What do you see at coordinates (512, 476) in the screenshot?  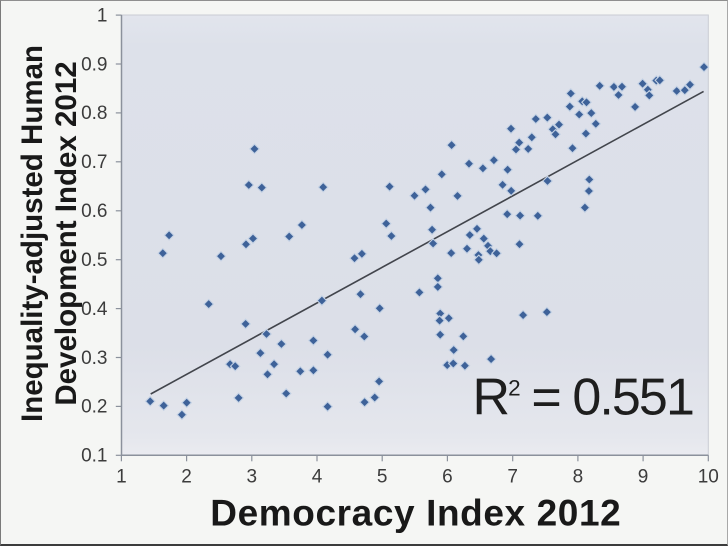 I see `svg-text: 7` at bounding box center [512, 476].